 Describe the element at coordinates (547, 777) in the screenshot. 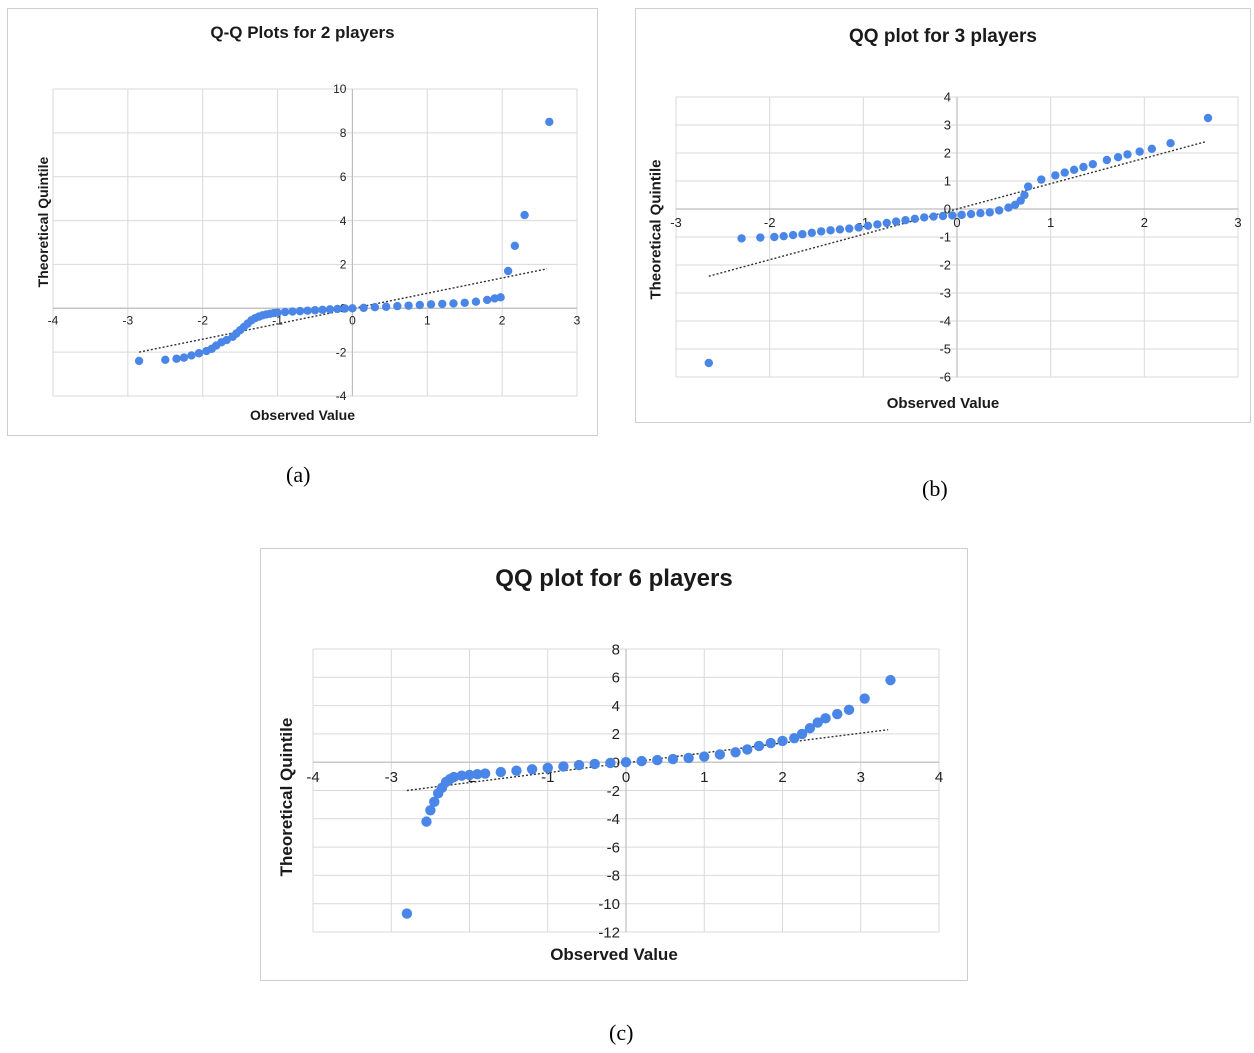

I see `x-tick-label: -1` at that location.